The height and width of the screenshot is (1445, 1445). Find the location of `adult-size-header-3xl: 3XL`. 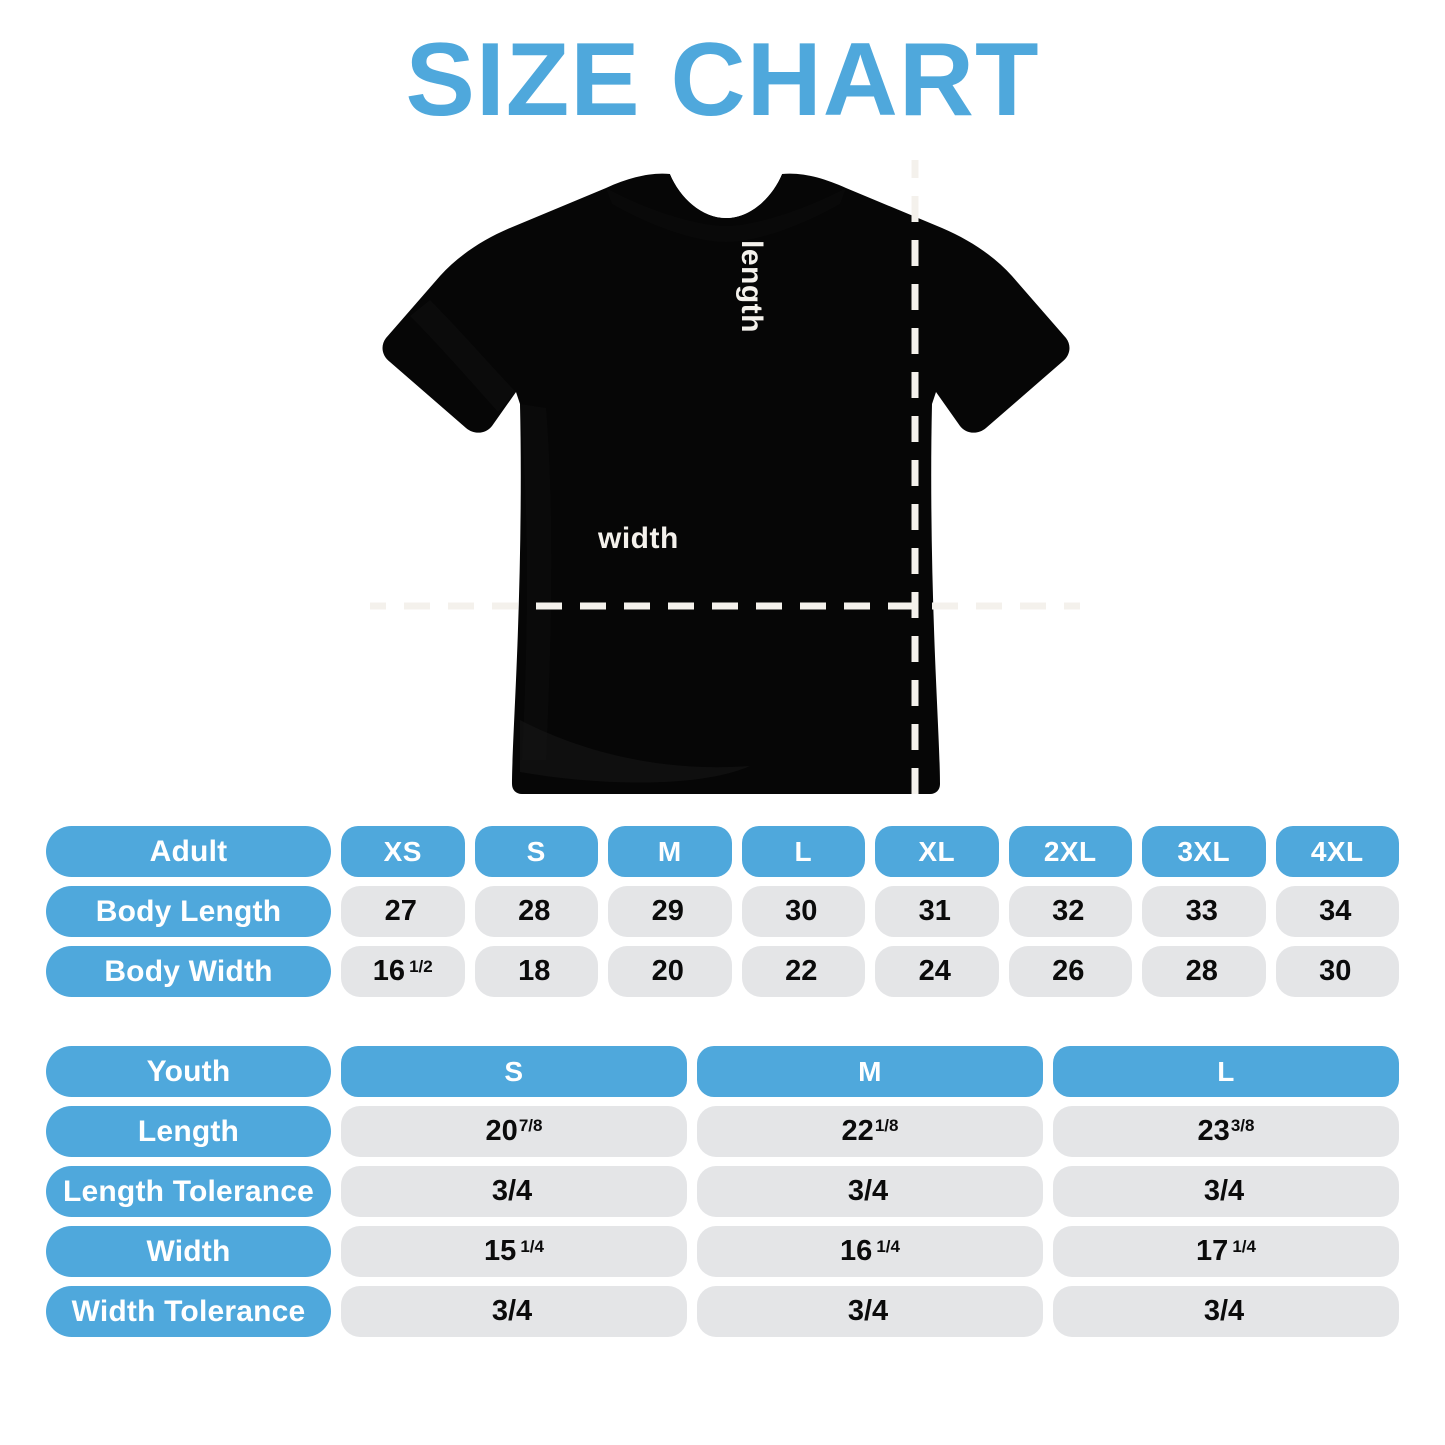

adult-size-header-3xl: 3XL is located at coordinates (1204, 851).